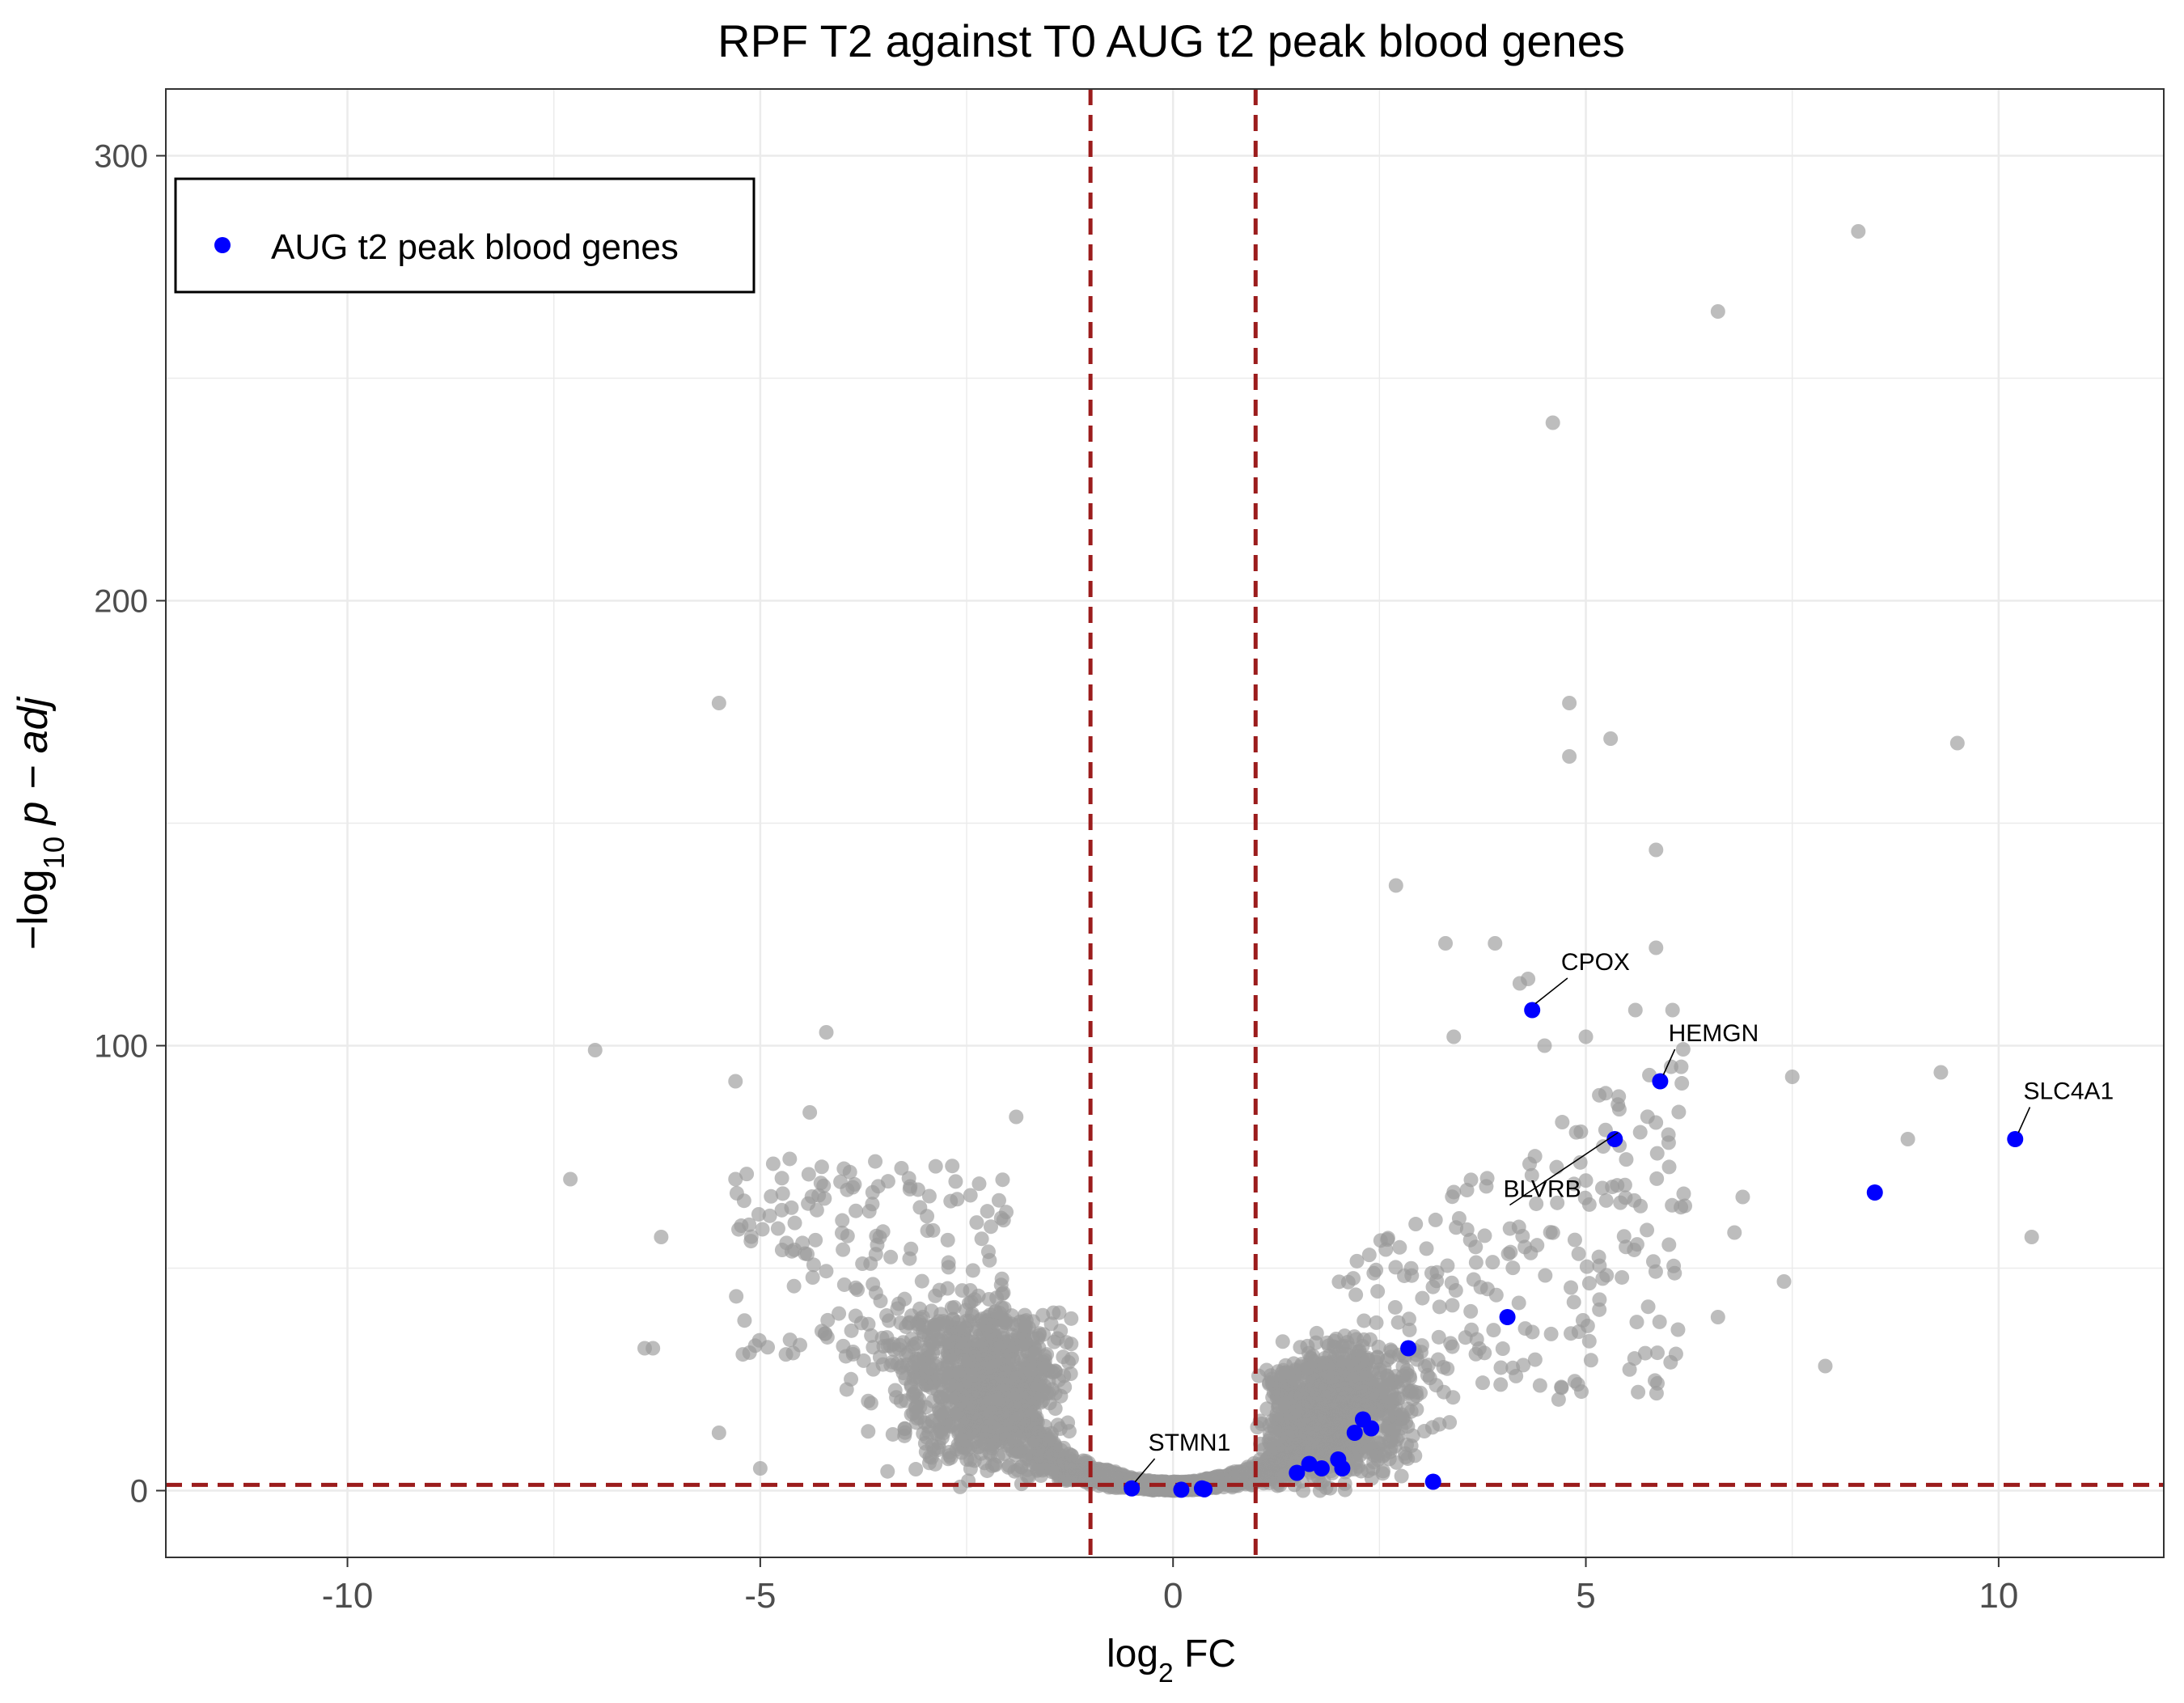 This screenshot has height=1703, width=2184. Describe the element at coordinates (1624, 1216) in the screenshot. I see `gene-annotations: CPOX HEMGN SLC4A1 BLVRB STMN1` at that location.